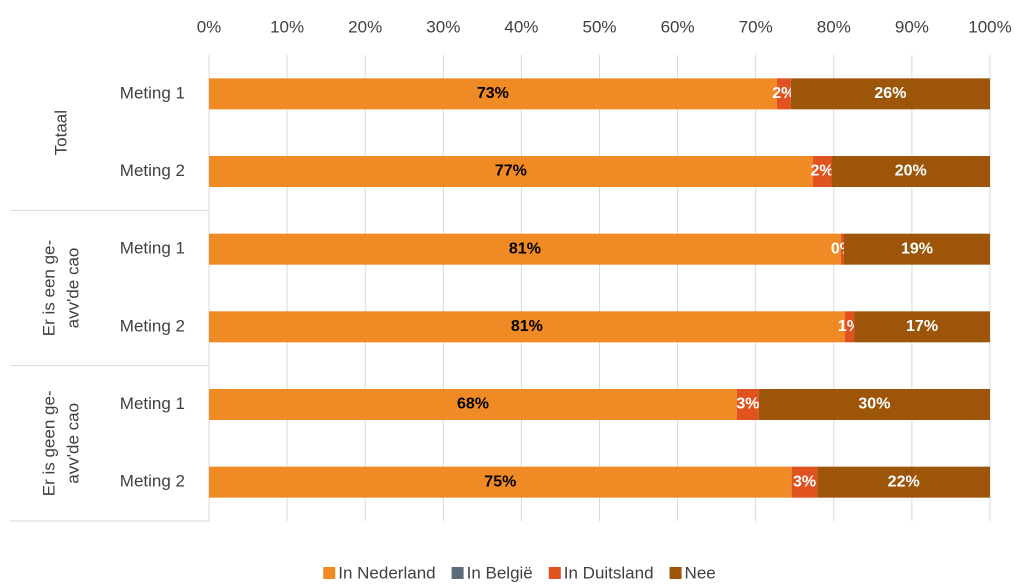 The width and height of the screenshot is (1022, 585). Describe the element at coordinates (48, 443) in the screenshot. I see `group-label: Er is geen ge-` at that location.